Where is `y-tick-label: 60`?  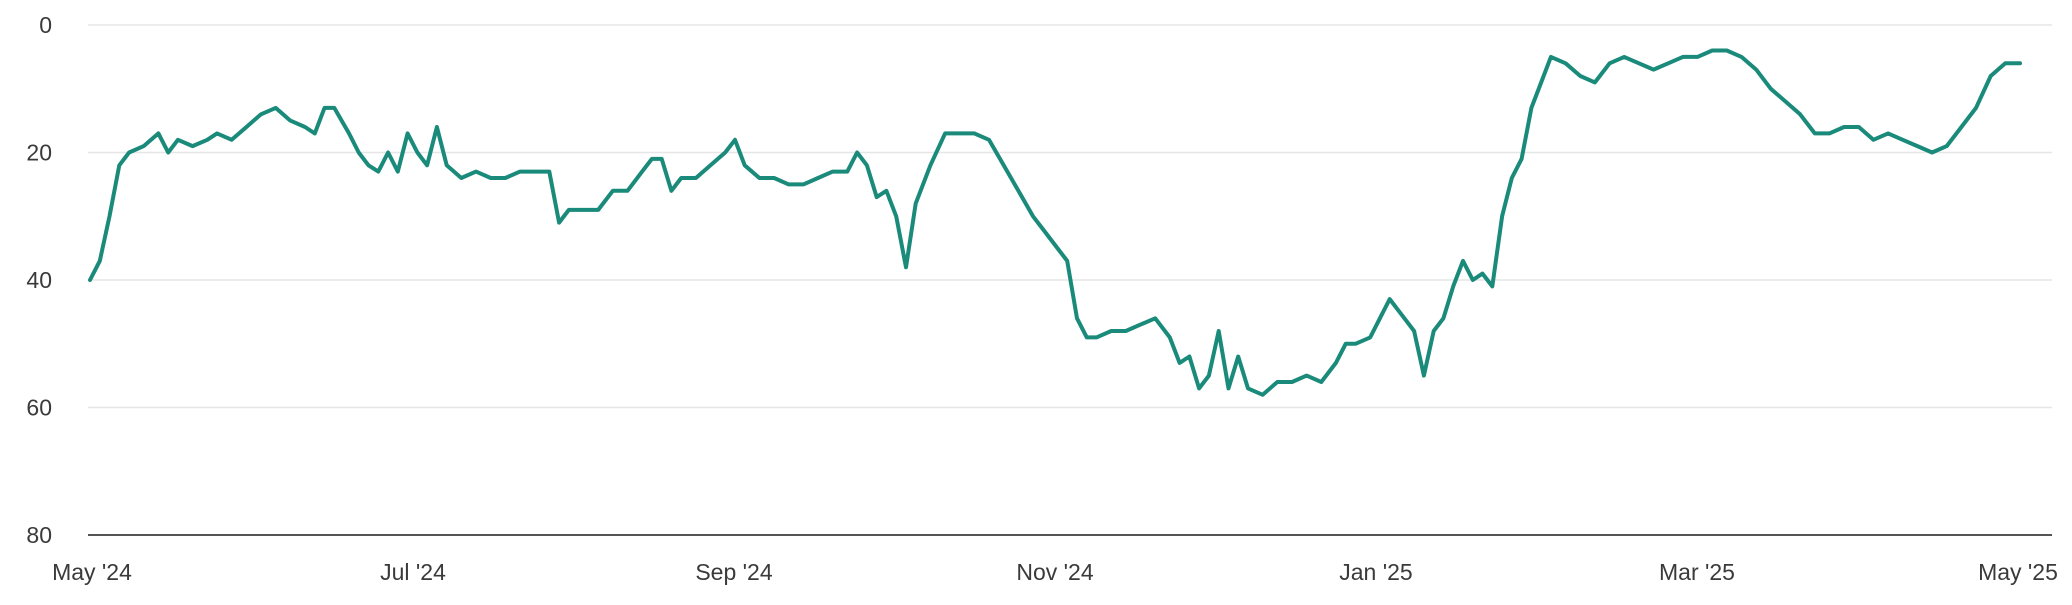
y-tick-label: 60 is located at coordinates (39, 408).